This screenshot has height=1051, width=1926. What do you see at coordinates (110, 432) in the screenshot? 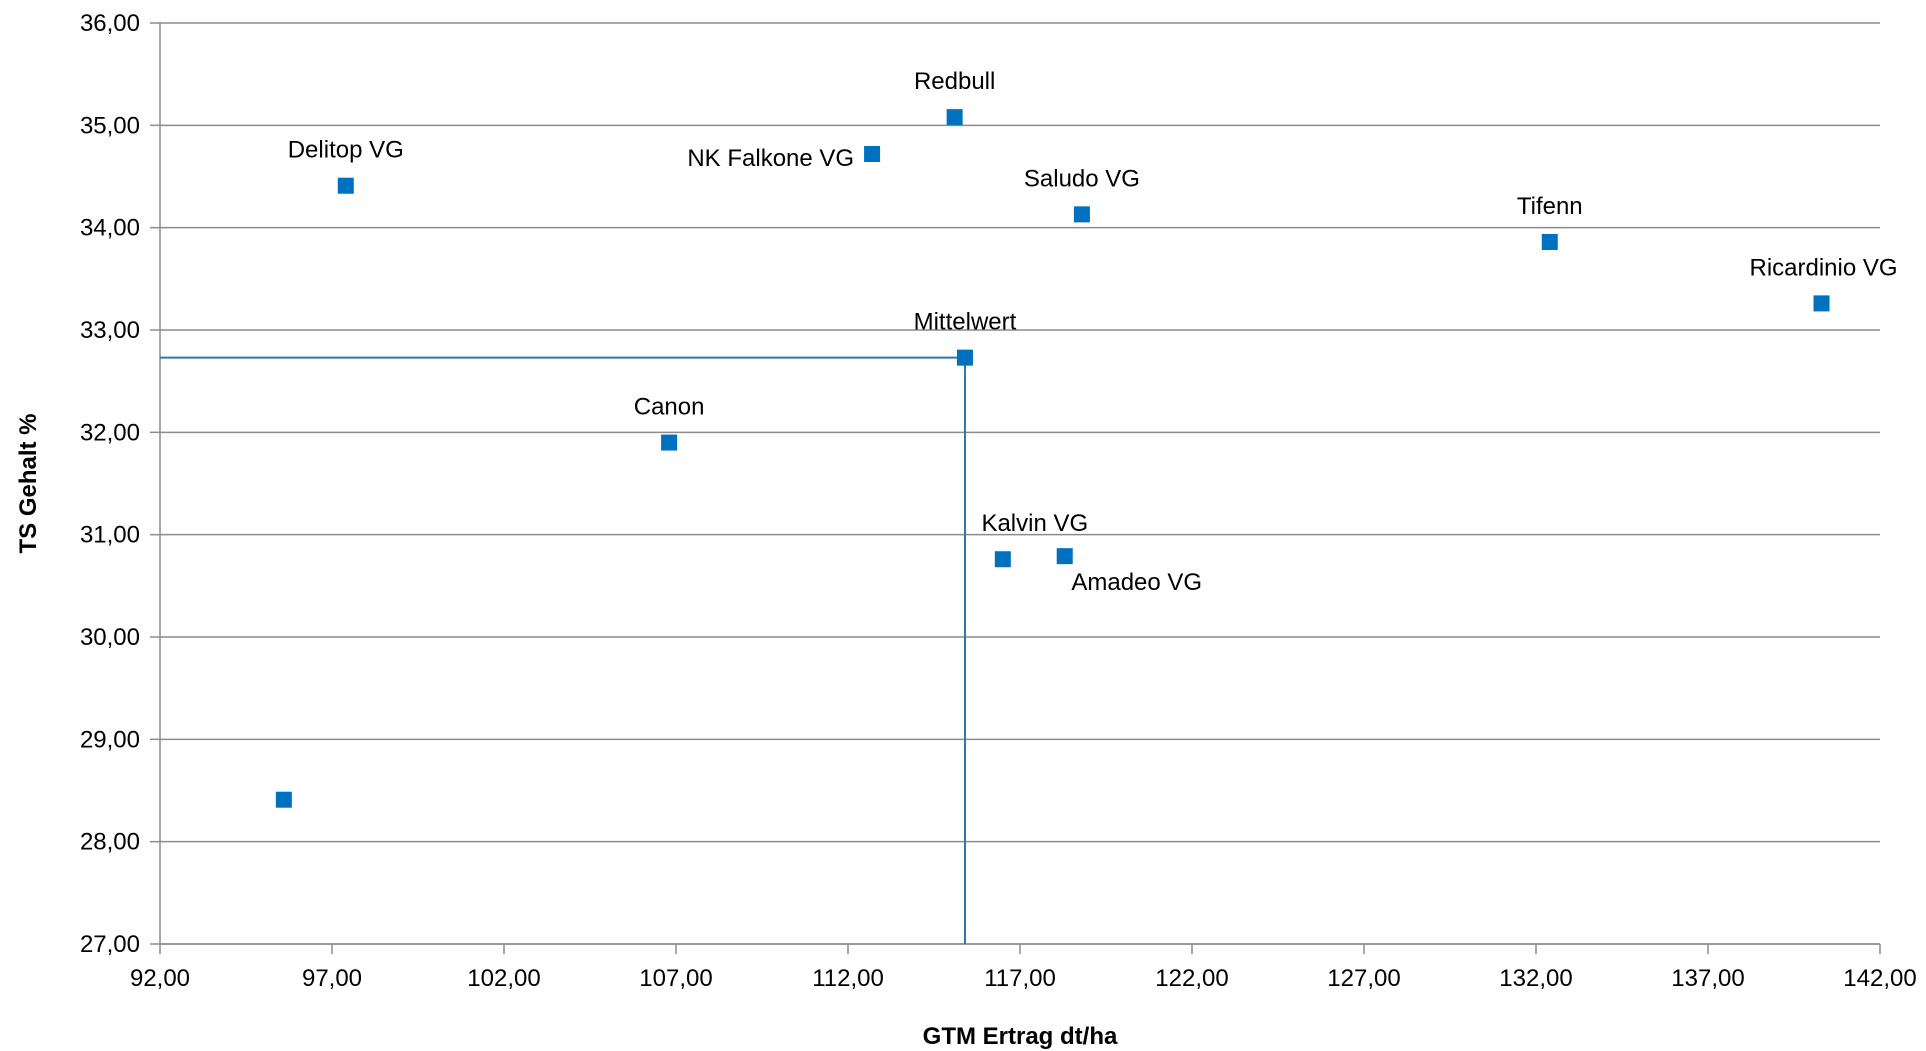
I see `y-tick-label: 32,00` at bounding box center [110, 432].